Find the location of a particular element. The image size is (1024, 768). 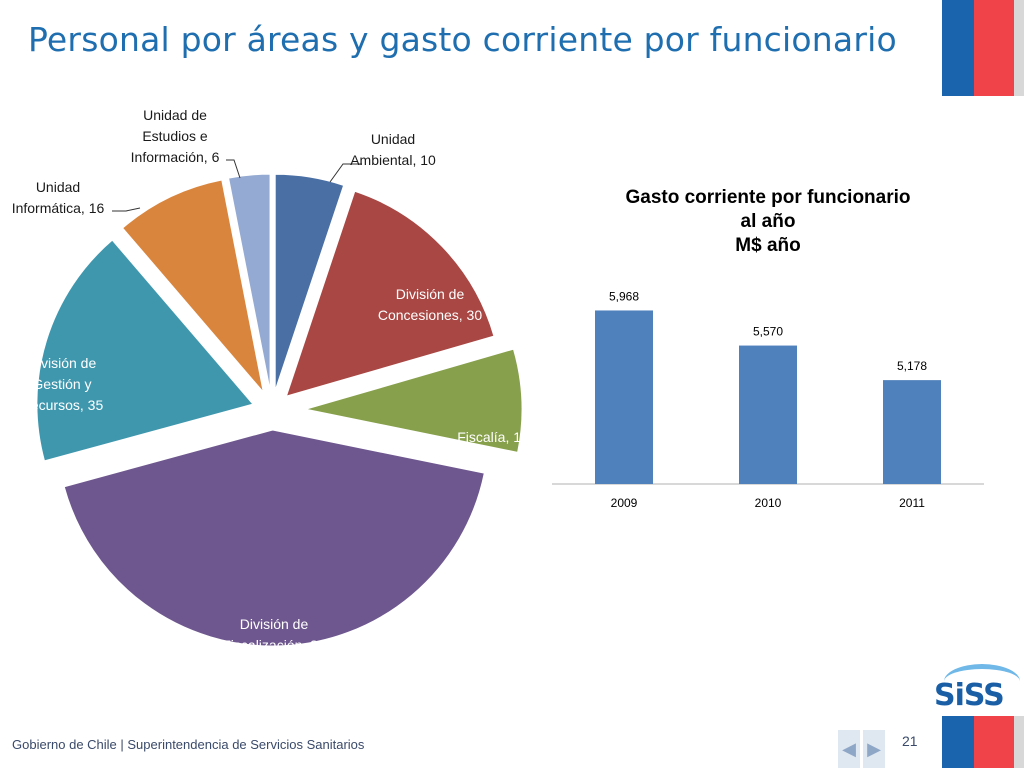

bar-category-label-2009: 2009 is located at coordinates (624, 503).